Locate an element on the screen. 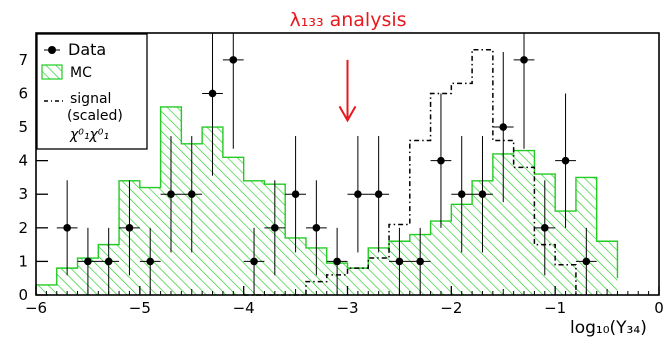  legend-data-label: Data is located at coordinates (87, 49).